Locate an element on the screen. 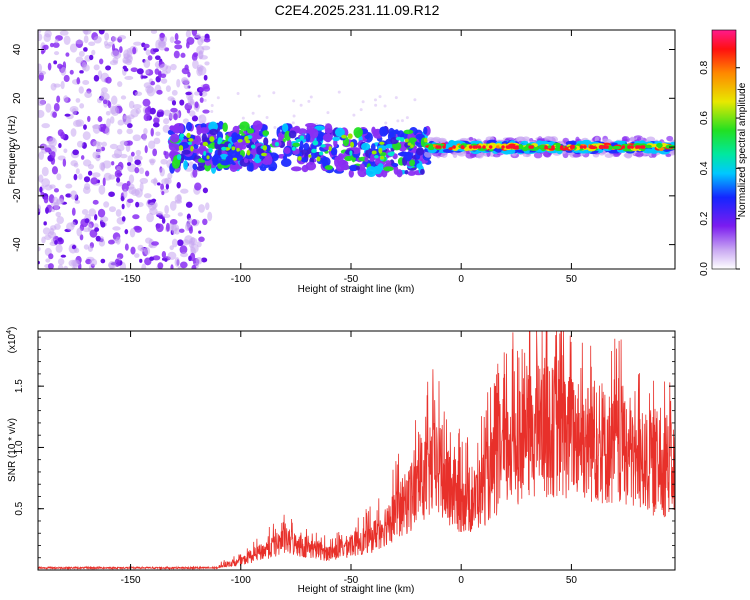  x-tick-label: 0 is located at coordinates (461, 580).